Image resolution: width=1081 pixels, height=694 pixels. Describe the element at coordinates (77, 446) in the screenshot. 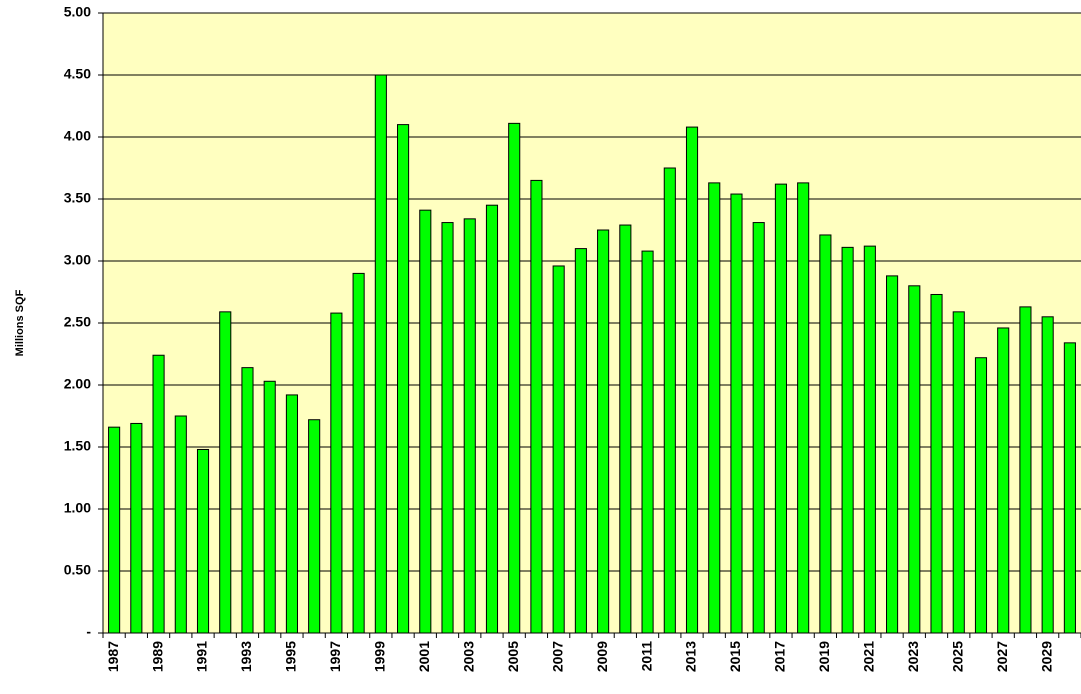

I see `y-tick-label: 1.50` at that location.